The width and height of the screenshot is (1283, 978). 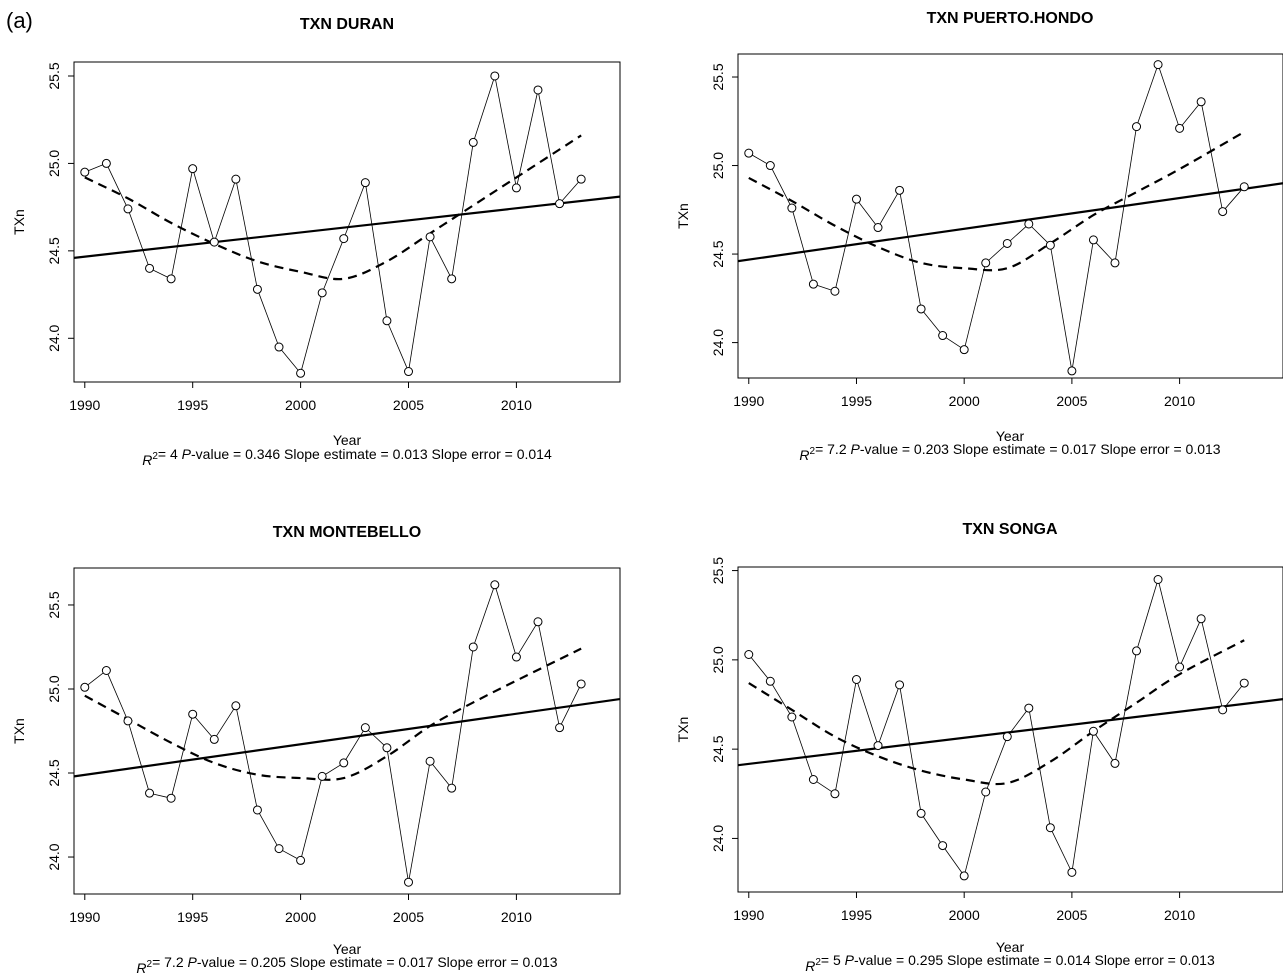 What do you see at coordinates (347, 24) in the screenshot?
I see `chart-title: TXN DURAN` at bounding box center [347, 24].